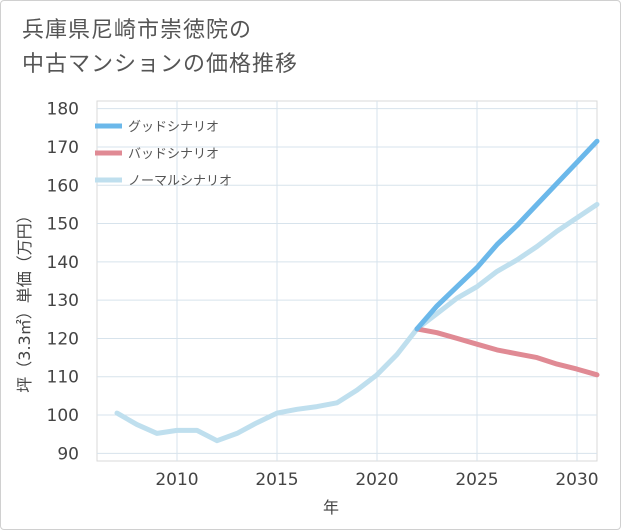  I want to click on y-tick-140: 140, so click(63, 263).